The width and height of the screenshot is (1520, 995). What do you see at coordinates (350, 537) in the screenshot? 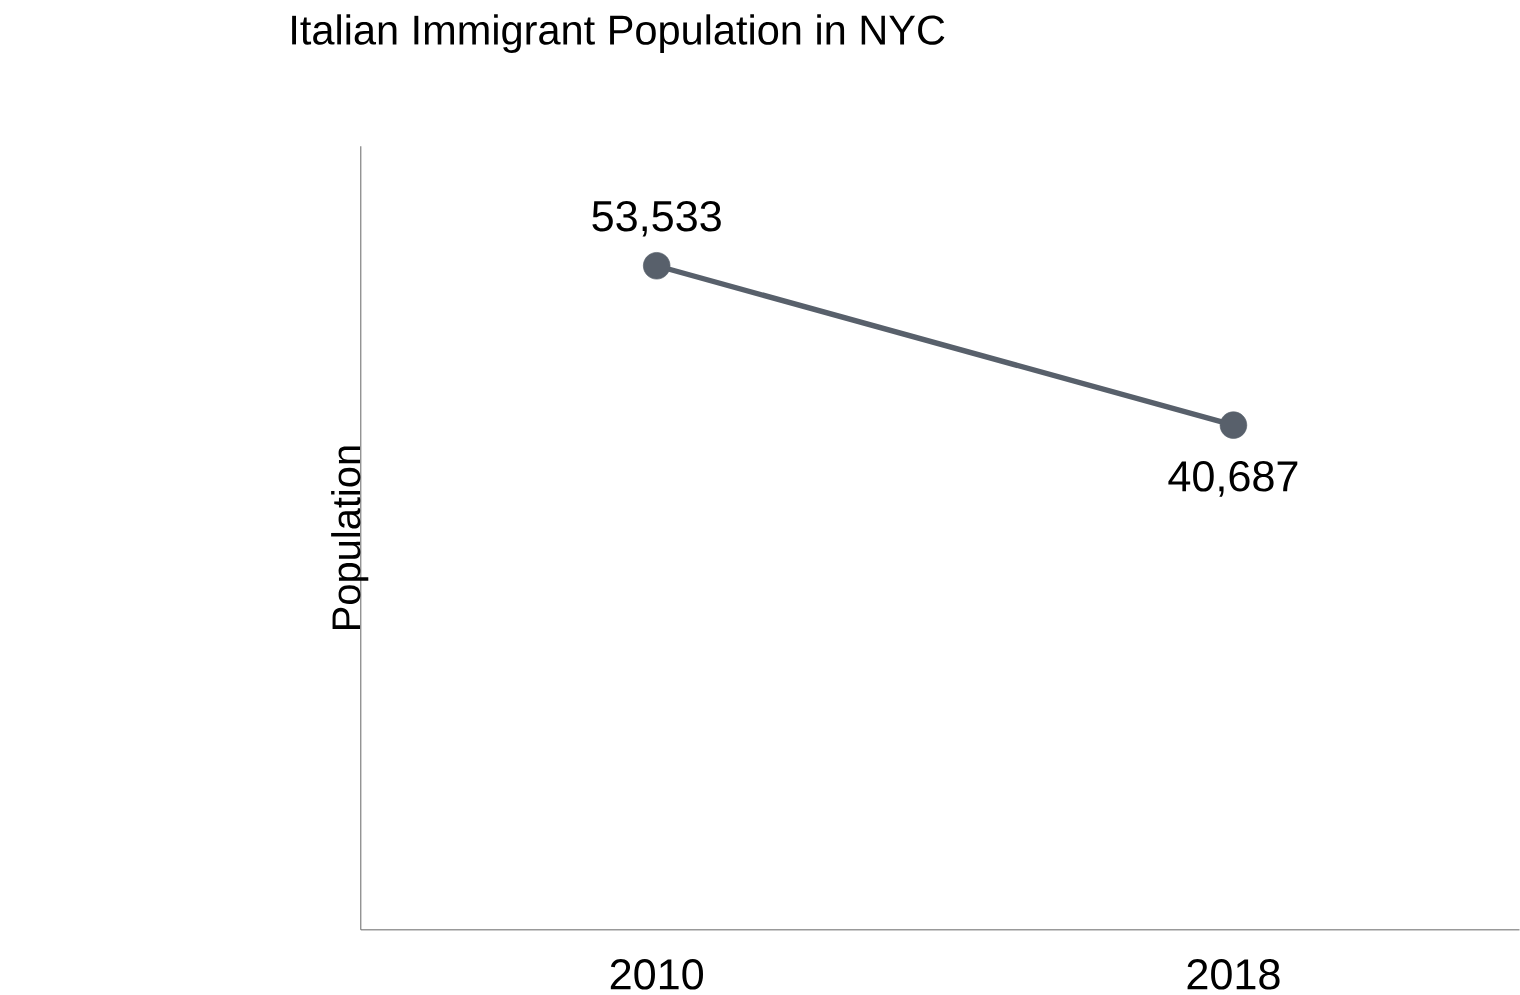
I see `y-axis-title: Population` at bounding box center [350, 537].